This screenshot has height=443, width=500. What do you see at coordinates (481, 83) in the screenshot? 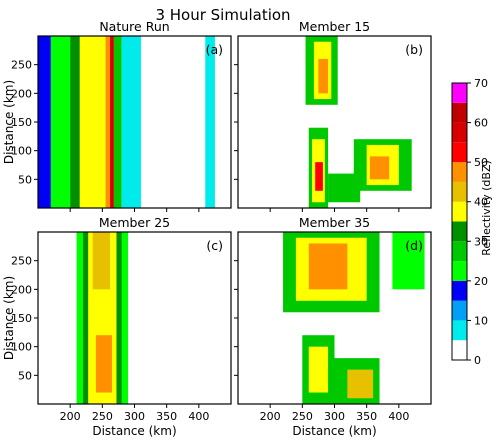
I see `colorbar-tick-label: 70` at bounding box center [481, 83].